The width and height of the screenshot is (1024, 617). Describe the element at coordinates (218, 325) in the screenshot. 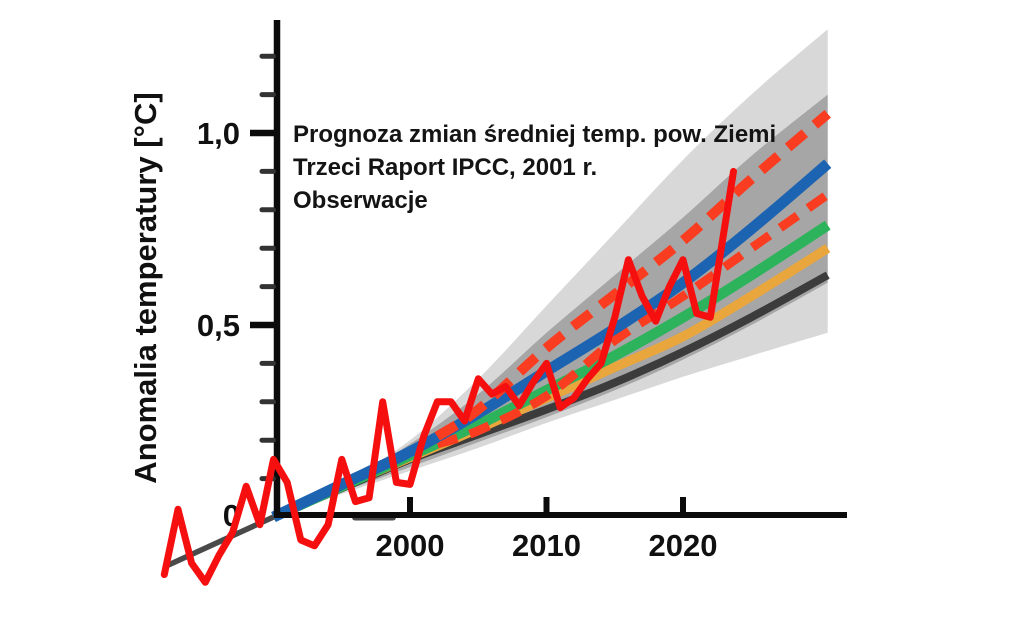

I see `y-tick-label: 0,5` at that location.